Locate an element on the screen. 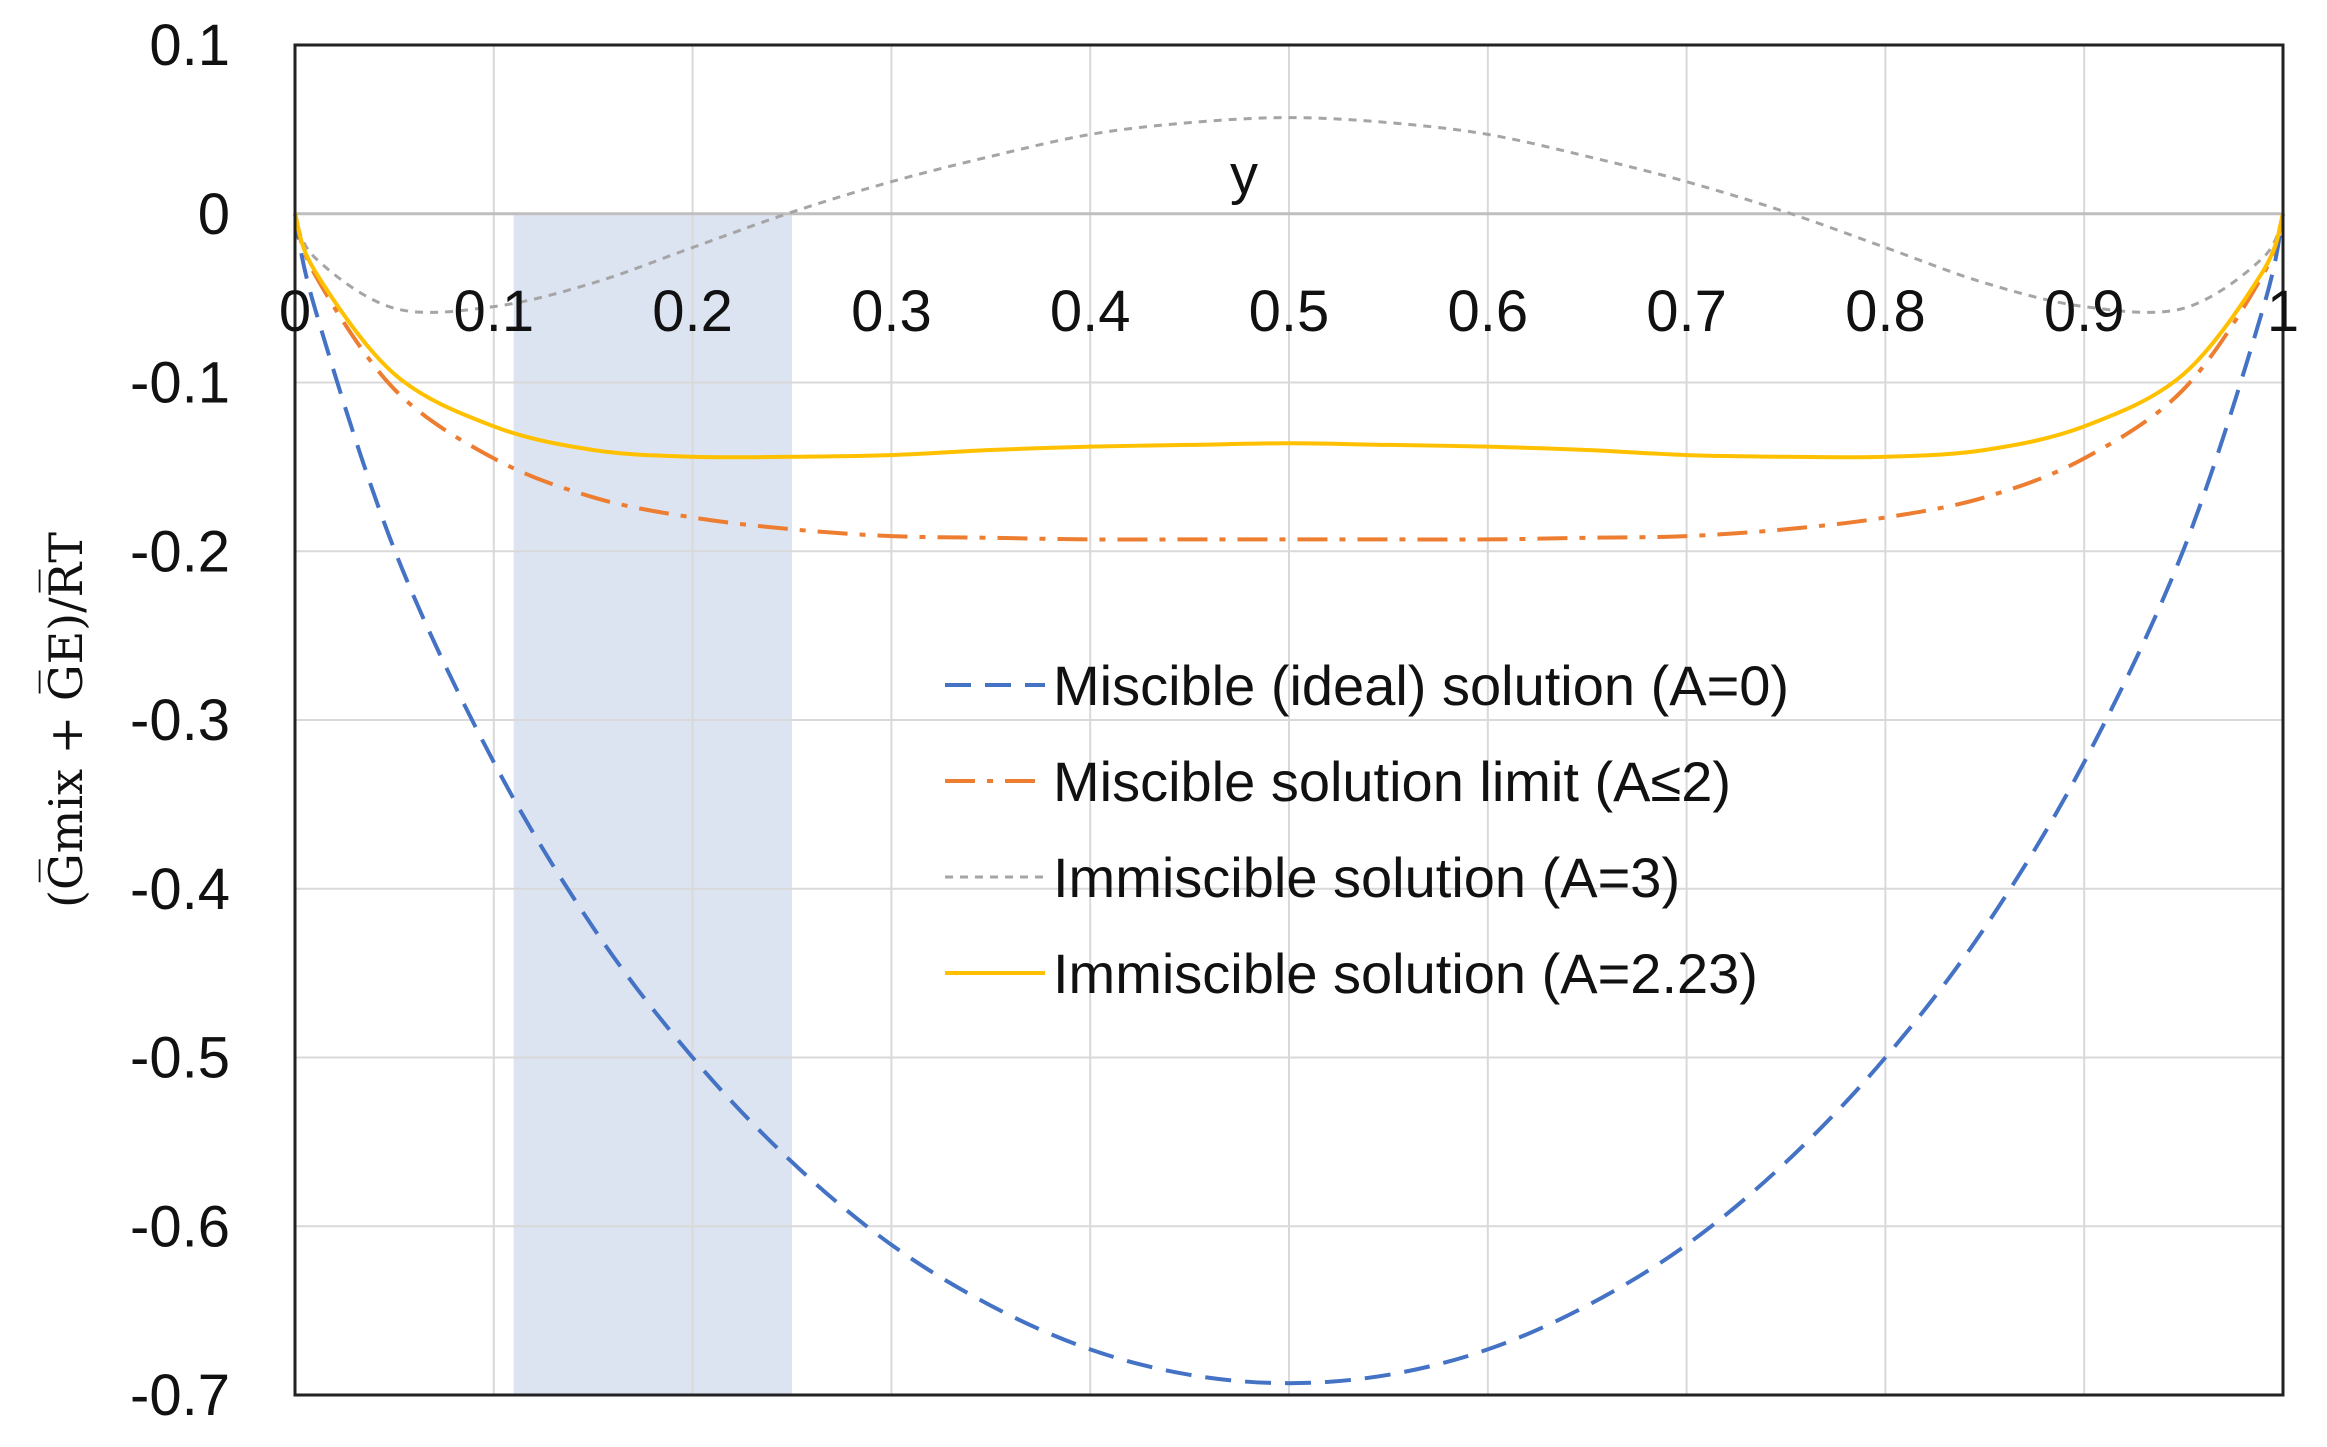 The height and width of the screenshot is (1447, 2327). x-tick-label: 0.9 is located at coordinates (2084, 311).